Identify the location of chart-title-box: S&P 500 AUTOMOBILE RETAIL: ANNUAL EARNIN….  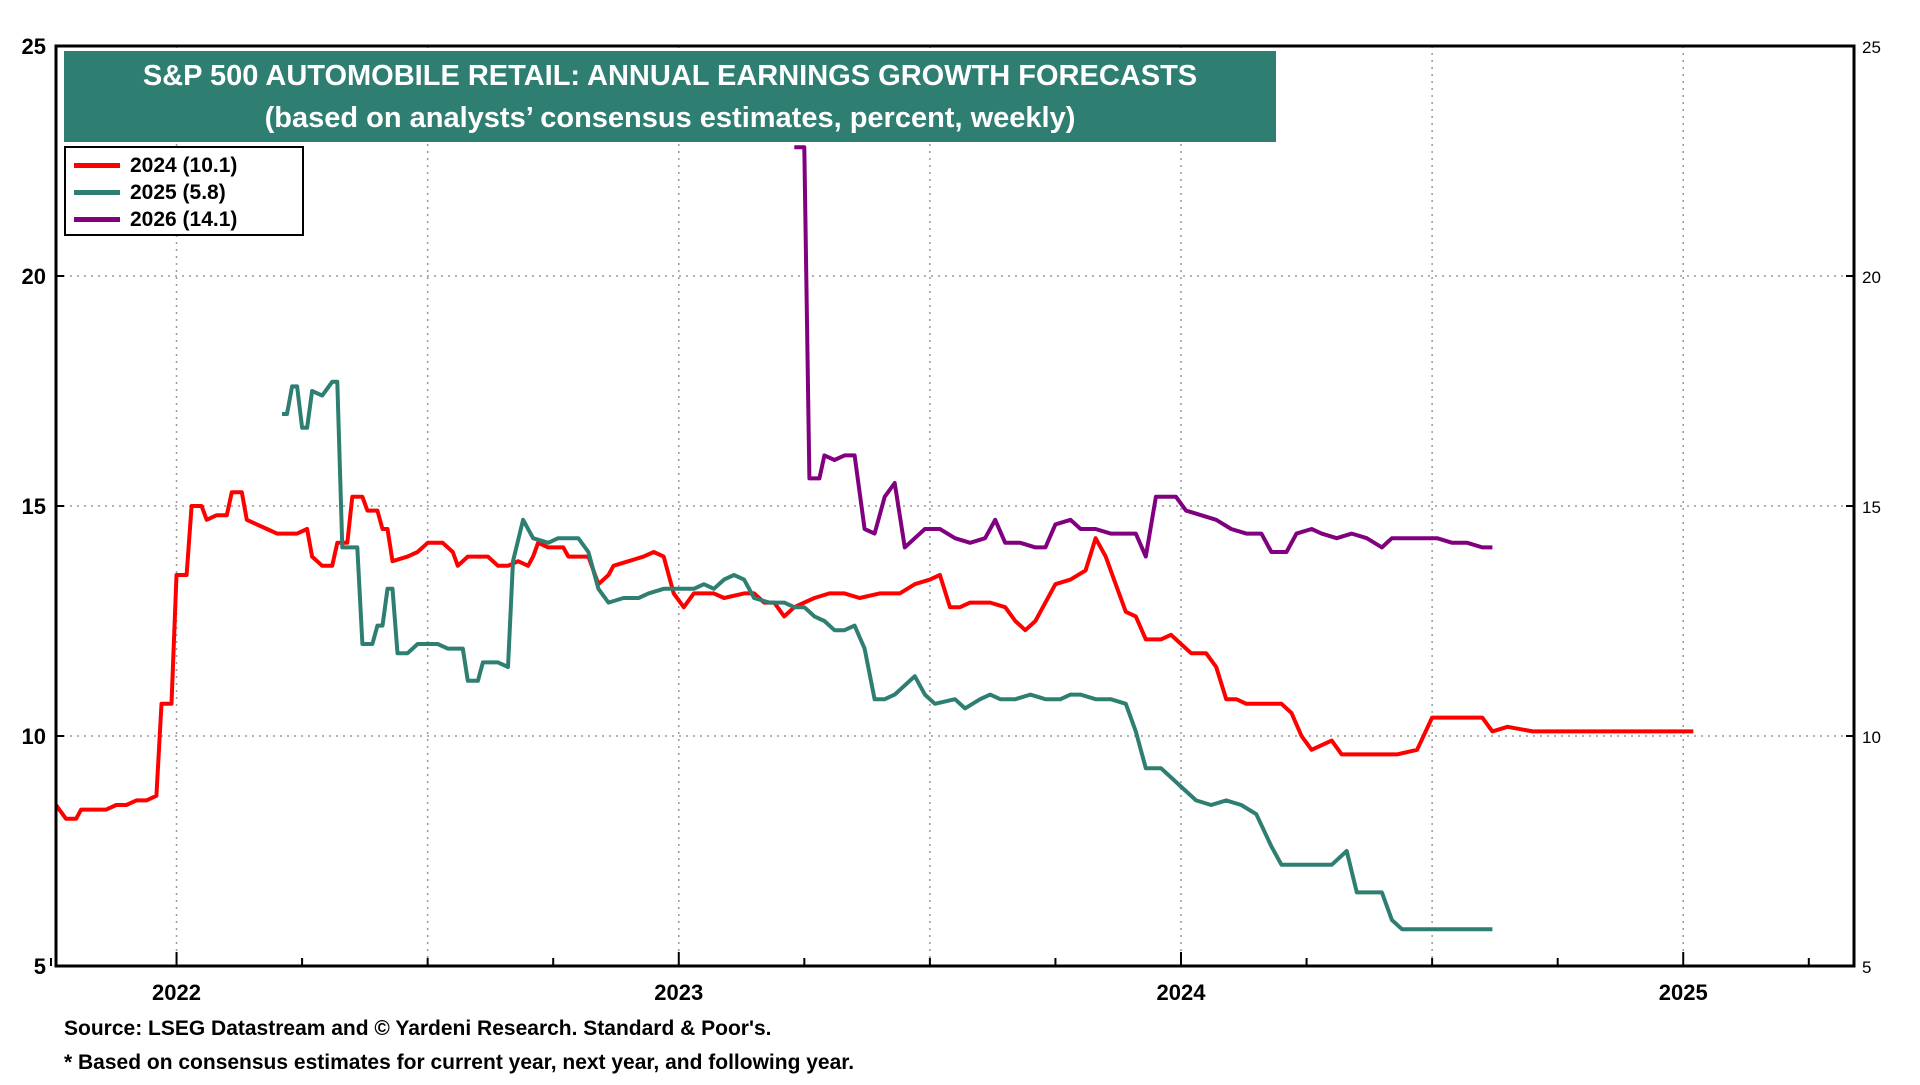
(670, 96).